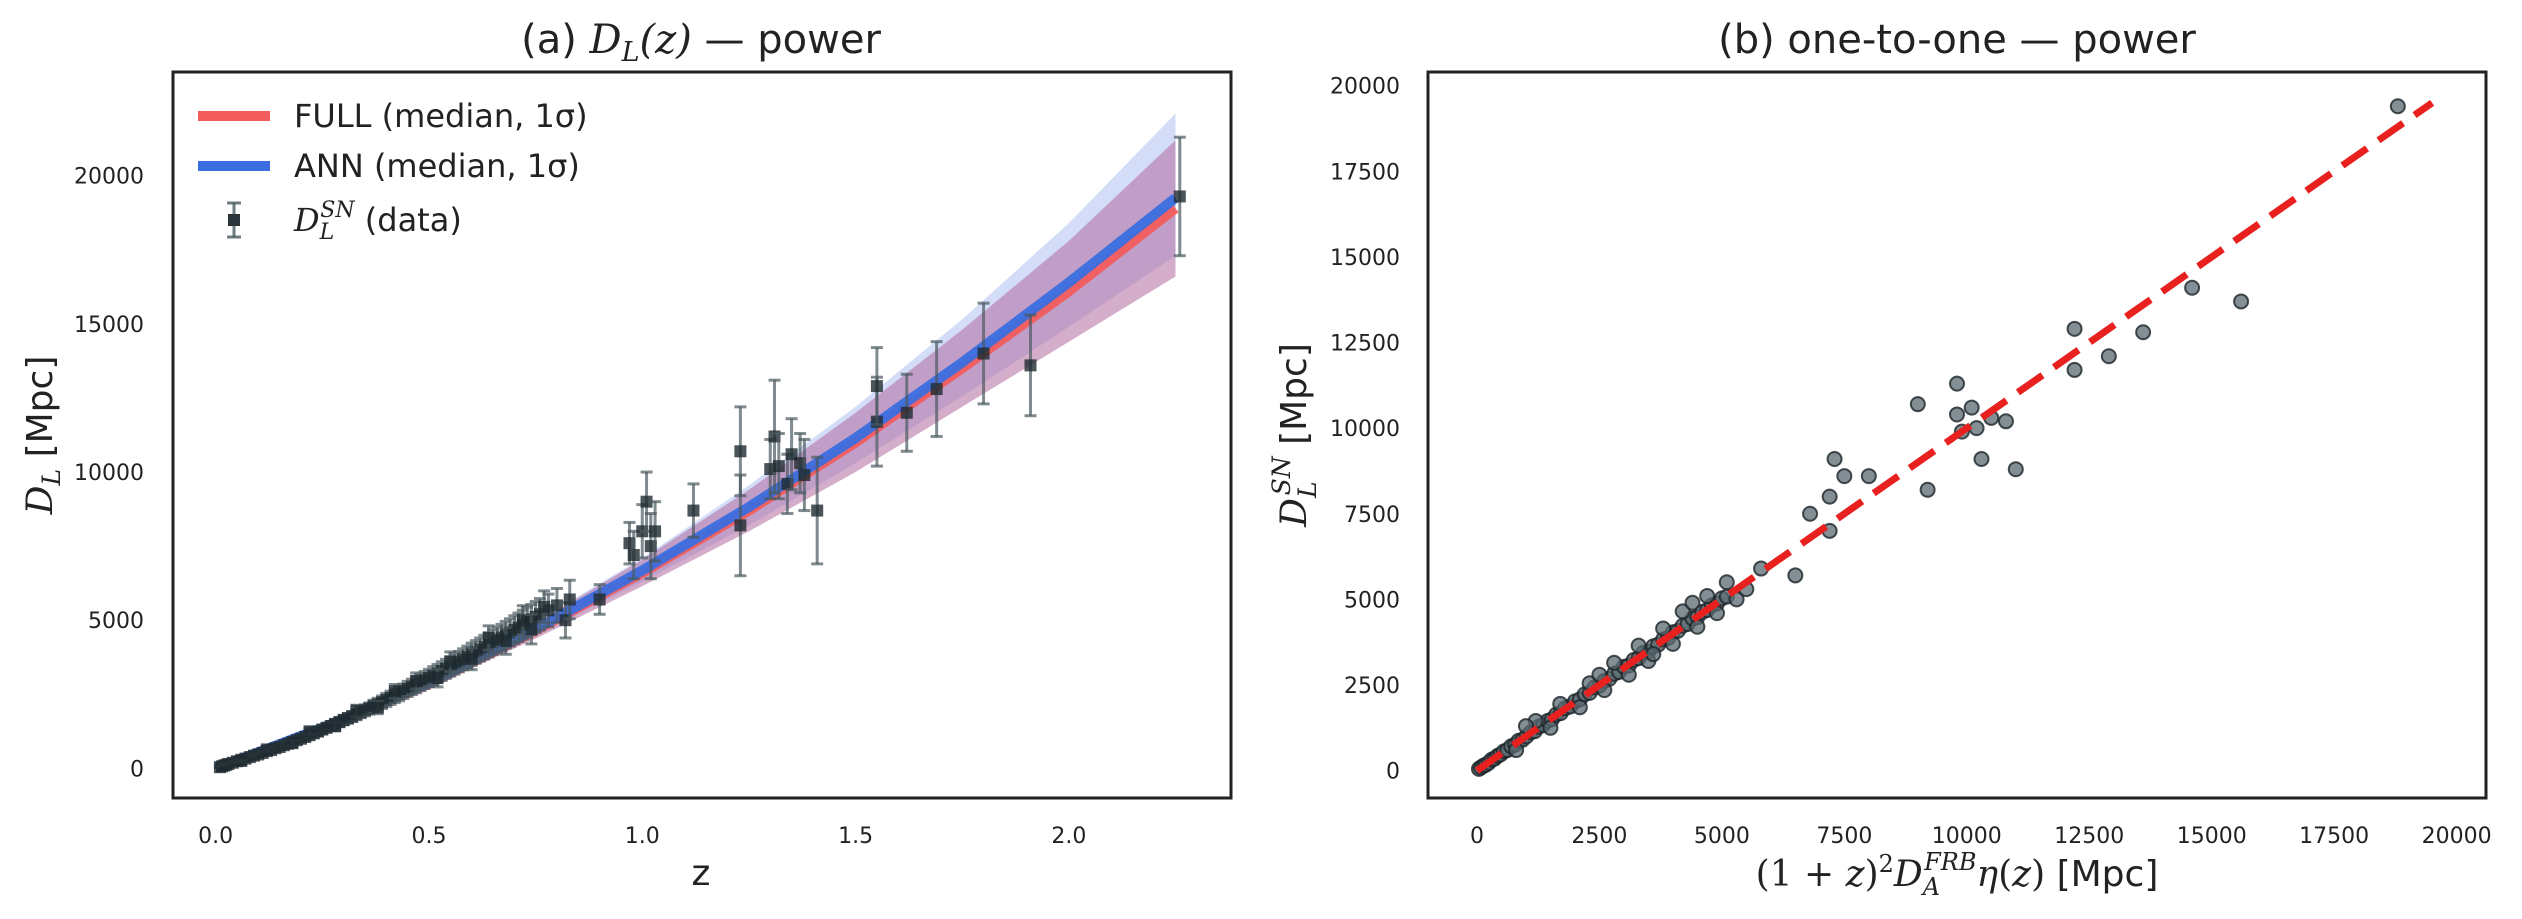 The width and height of the screenshot is (2522, 919). I want to click on legend-data-swatch, so click(234, 220).